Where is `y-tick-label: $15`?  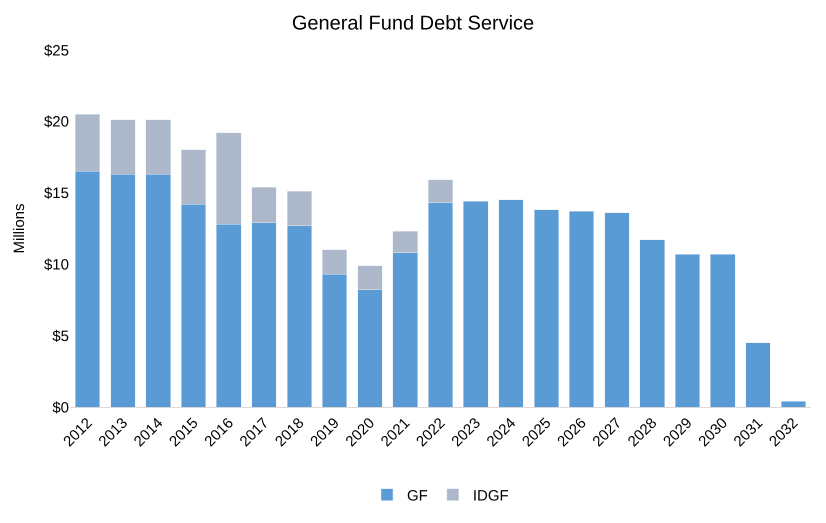 y-tick-label: $15 is located at coordinates (56, 193).